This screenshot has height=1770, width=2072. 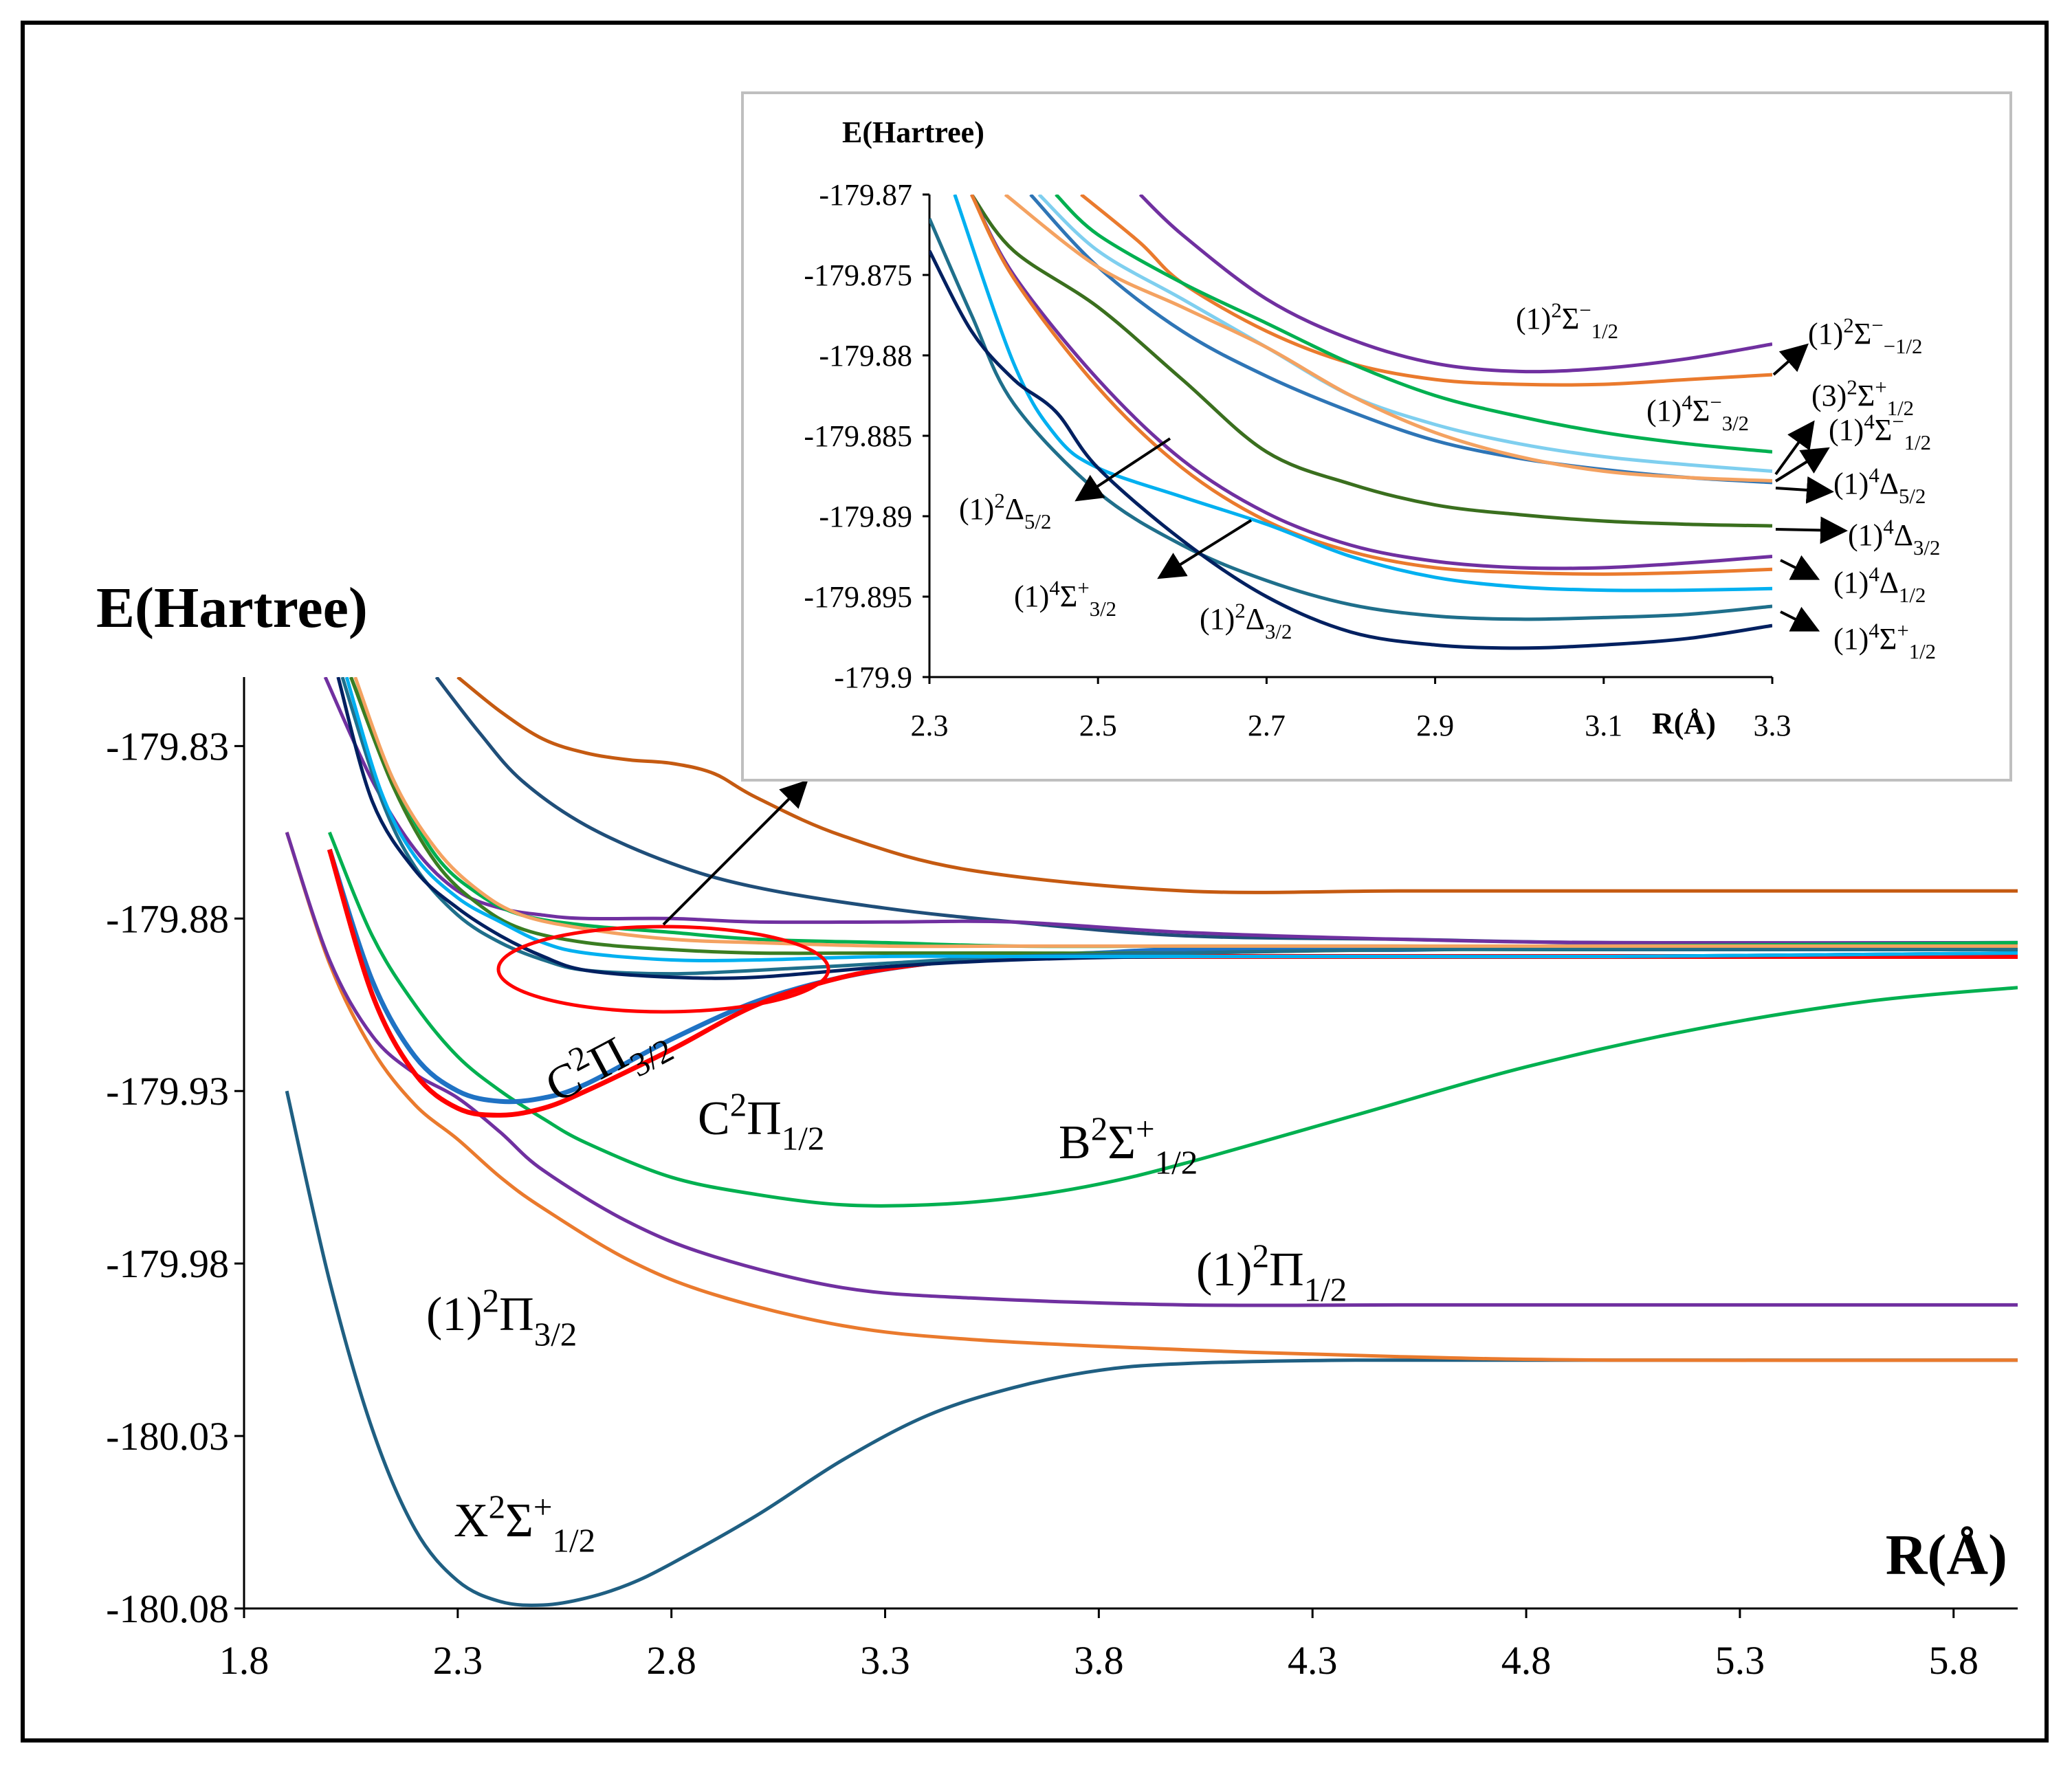 What do you see at coordinates (663, 970) in the screenshot?
I see `zoom-region-ellipse` at bounding box center [663, 970].